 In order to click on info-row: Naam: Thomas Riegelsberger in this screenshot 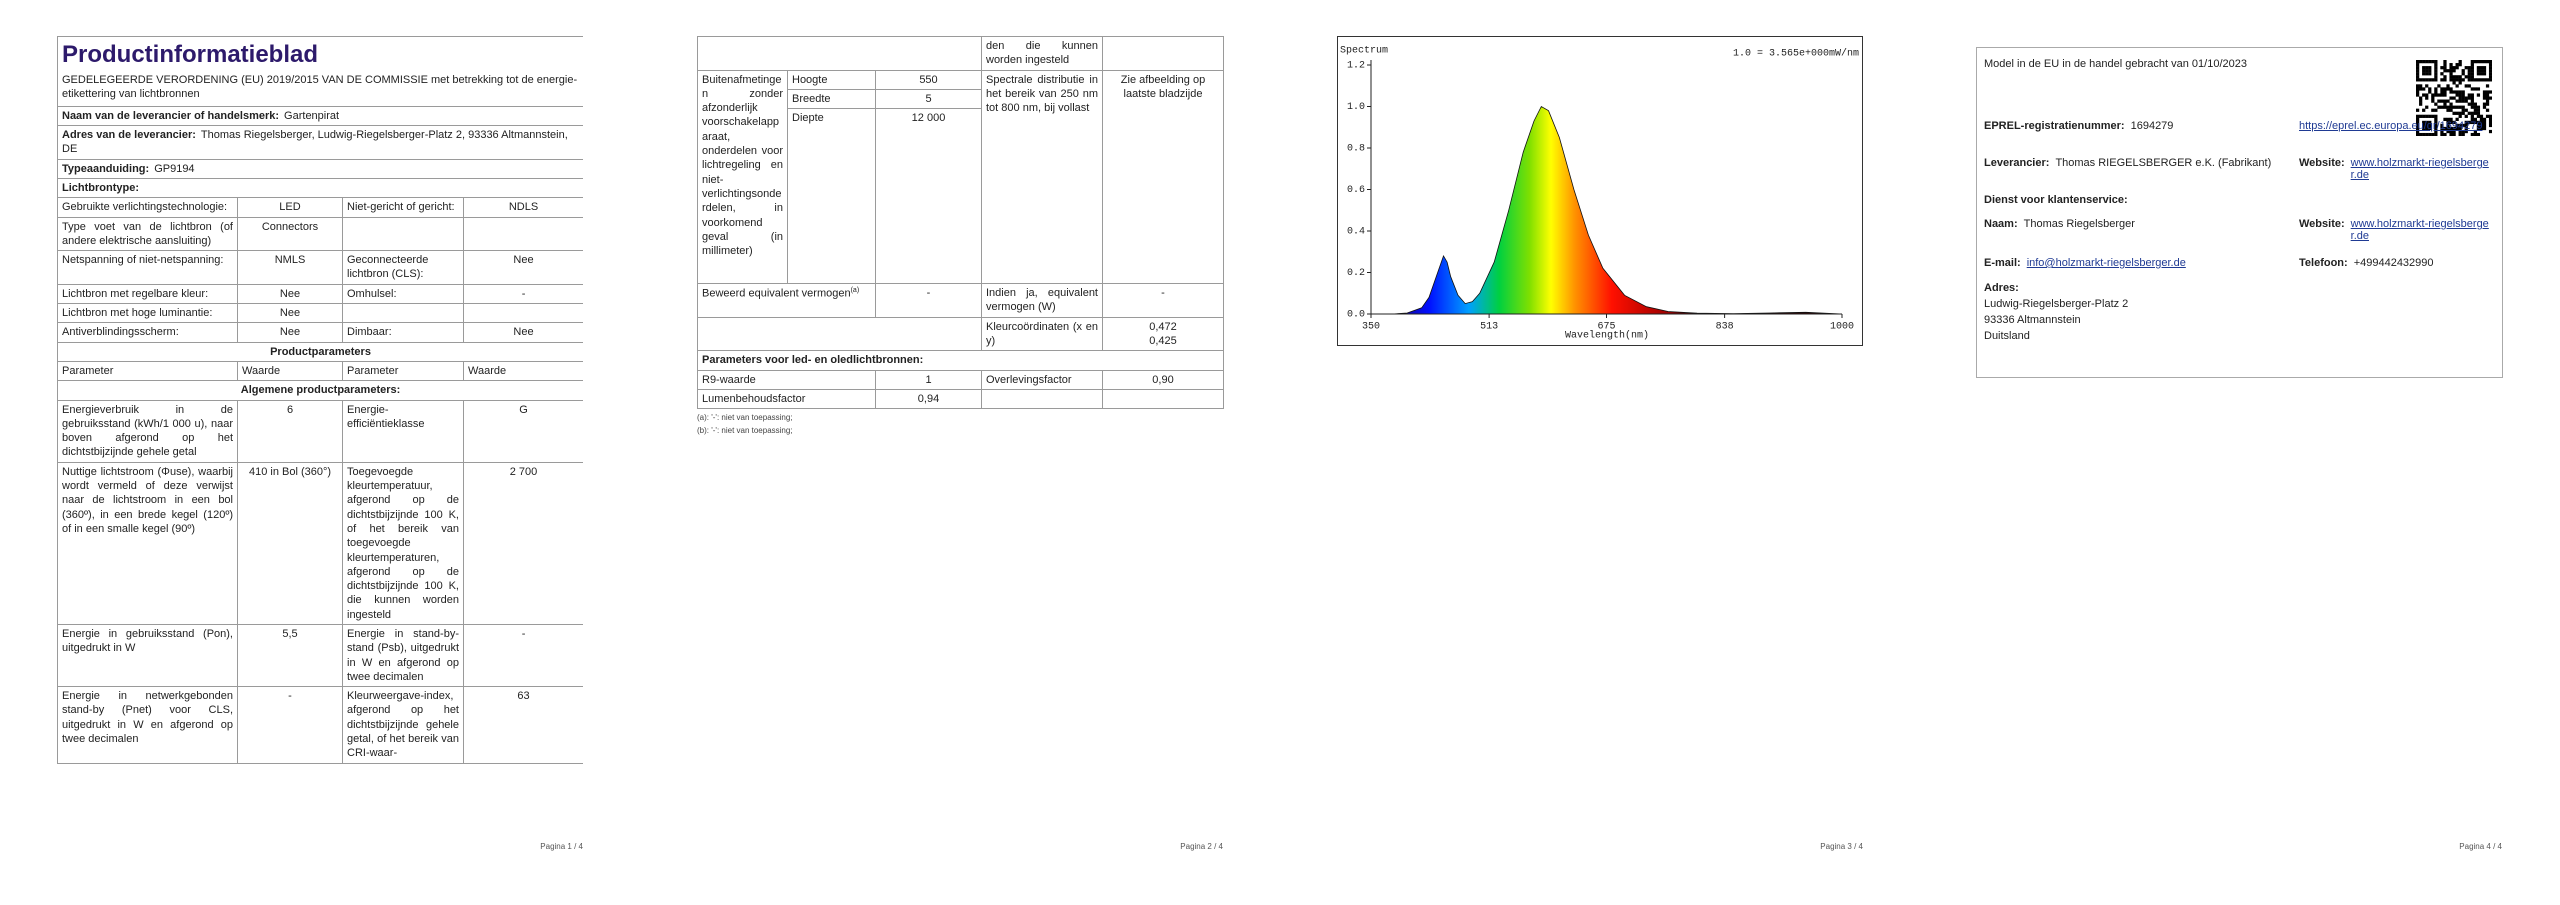, I will do `click(2059, 224)`.